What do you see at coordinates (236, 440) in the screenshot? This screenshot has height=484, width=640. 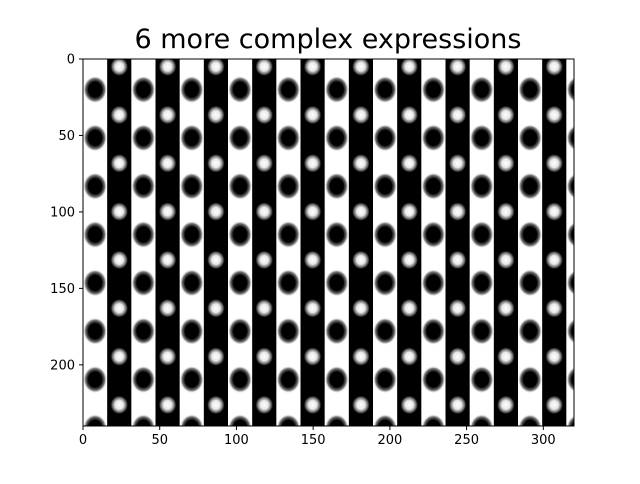 I see `x-tick-label: 100` at bounding box center [236, 440].